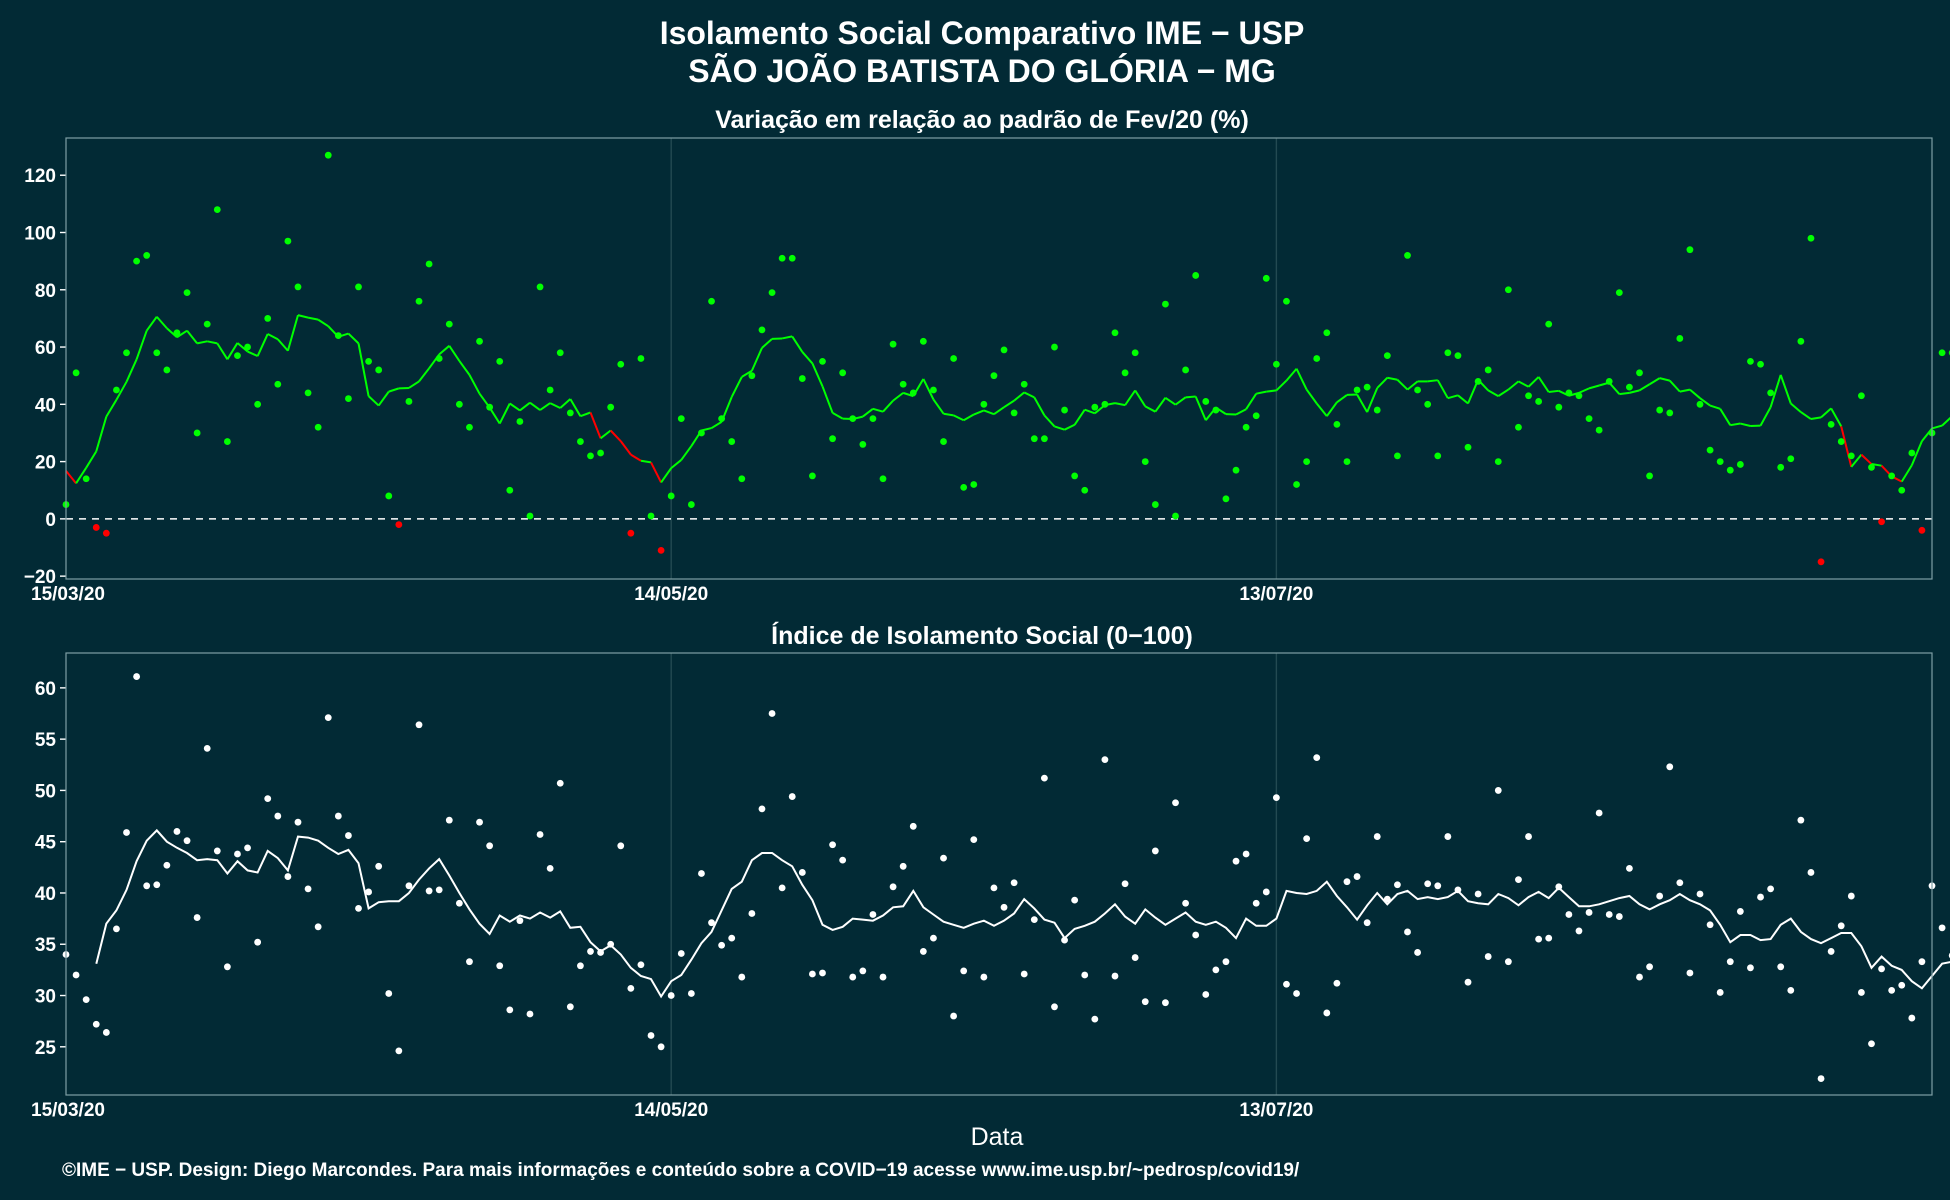 The image size is (1950, 1200). What do you see at coordinates (46, 740) in the screenshot?
I see `y-tick-label: 55` at bounding box center [46, 740].